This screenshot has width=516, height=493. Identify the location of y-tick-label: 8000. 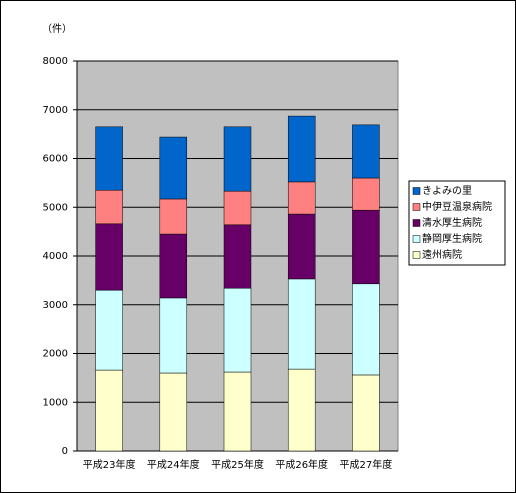
(55, 61).